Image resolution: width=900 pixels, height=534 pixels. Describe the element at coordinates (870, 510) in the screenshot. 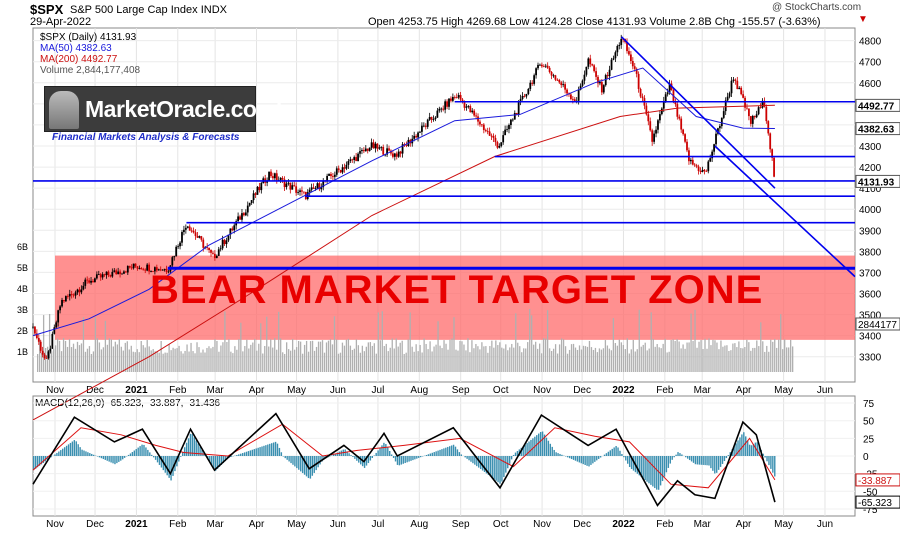

I see `macd-y-tick-label: -75` at that location.